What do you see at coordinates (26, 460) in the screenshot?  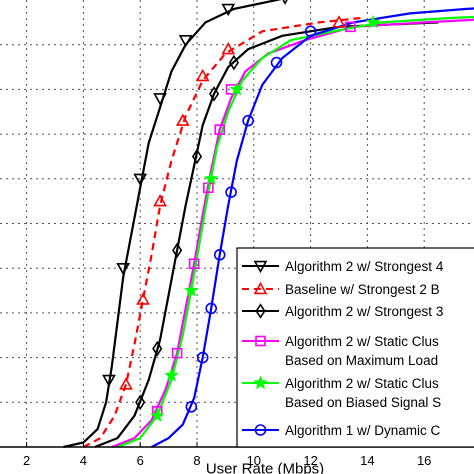 I see `x-tick-label: 2` at bounding box center [26, 460].